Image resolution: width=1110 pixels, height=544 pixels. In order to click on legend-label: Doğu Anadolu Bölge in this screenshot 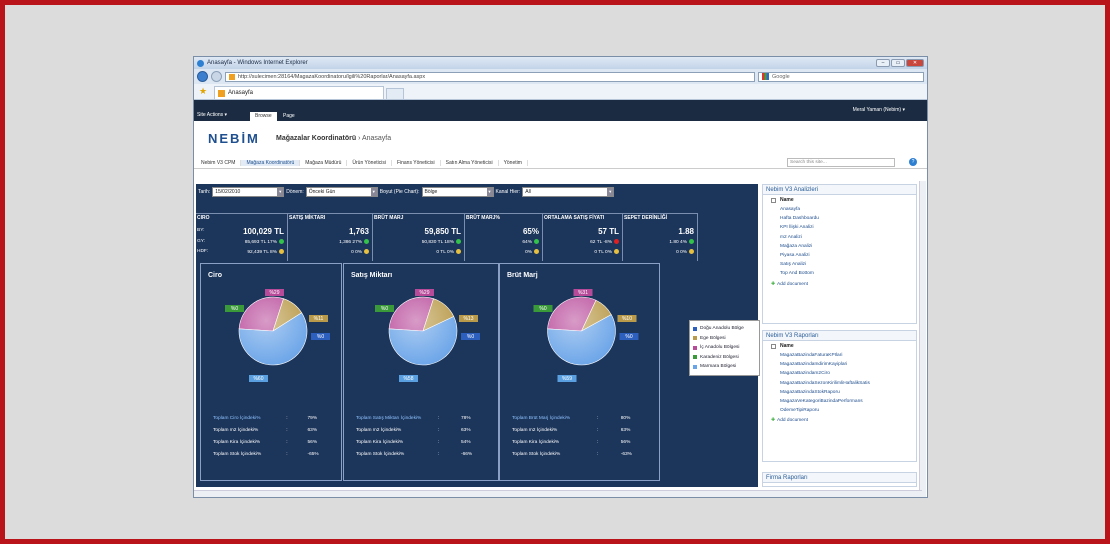, I will do `click(722, 329)`.